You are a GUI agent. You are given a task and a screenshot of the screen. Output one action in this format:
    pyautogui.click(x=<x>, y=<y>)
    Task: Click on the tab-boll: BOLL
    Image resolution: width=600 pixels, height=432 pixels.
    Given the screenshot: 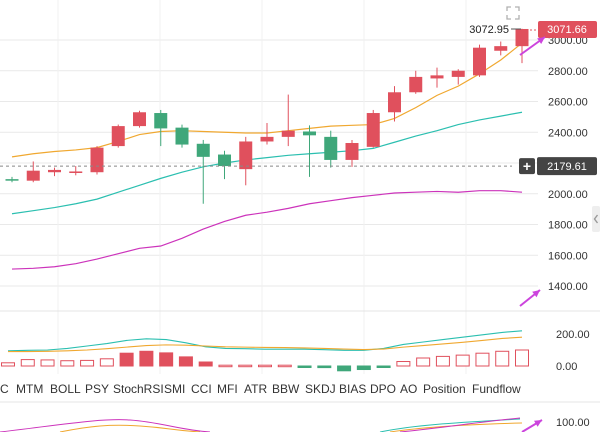 What is the action you would take?
    pyautogui.click(x=65, y=389)
    